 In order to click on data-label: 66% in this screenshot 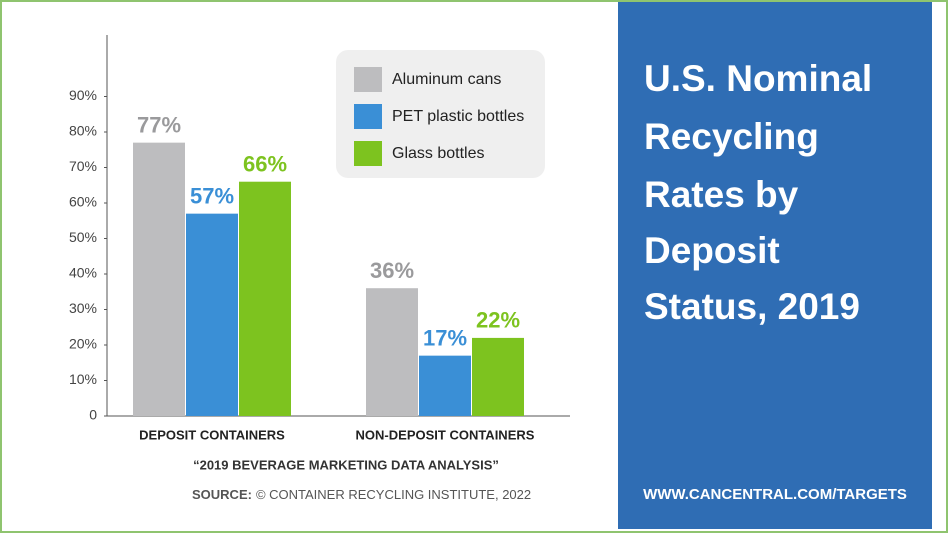, I will do `click(265, 164)`.